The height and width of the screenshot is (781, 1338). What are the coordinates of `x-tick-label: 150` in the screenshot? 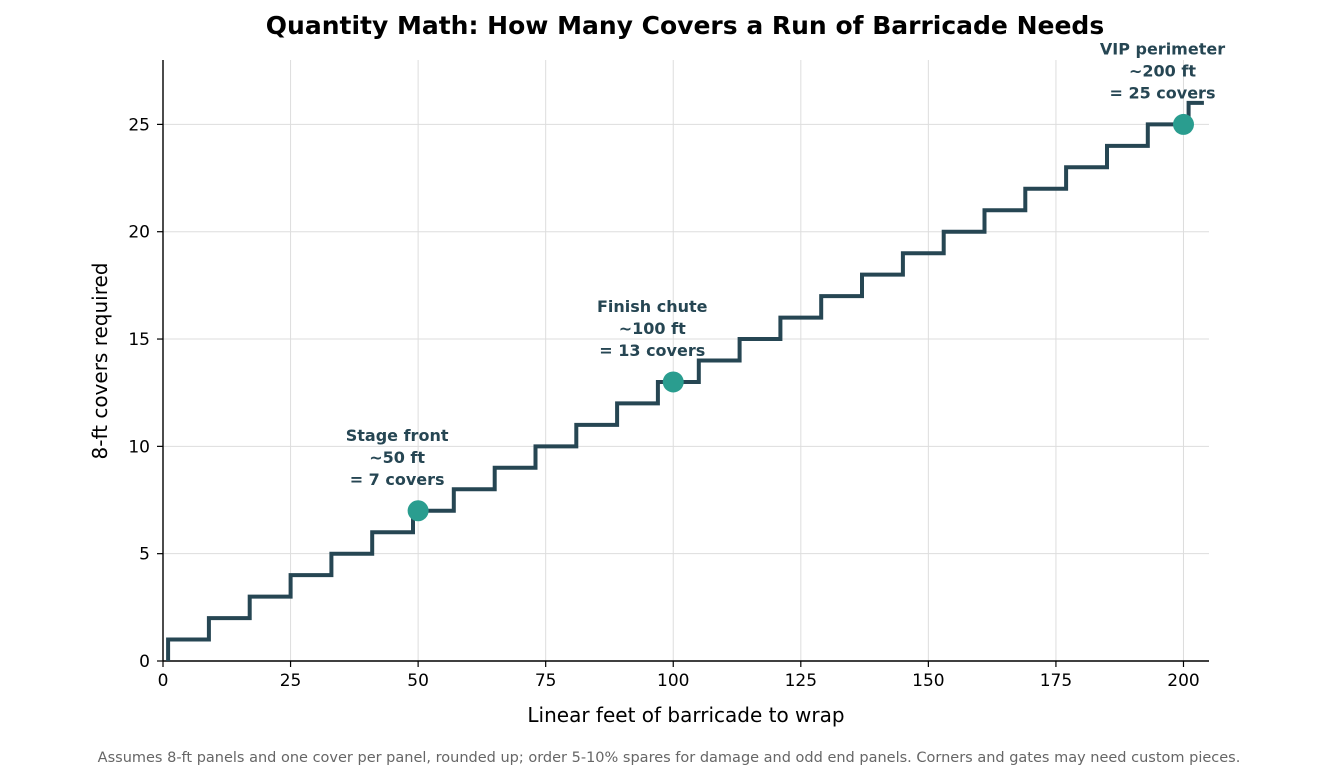 It's located at (928, 681).